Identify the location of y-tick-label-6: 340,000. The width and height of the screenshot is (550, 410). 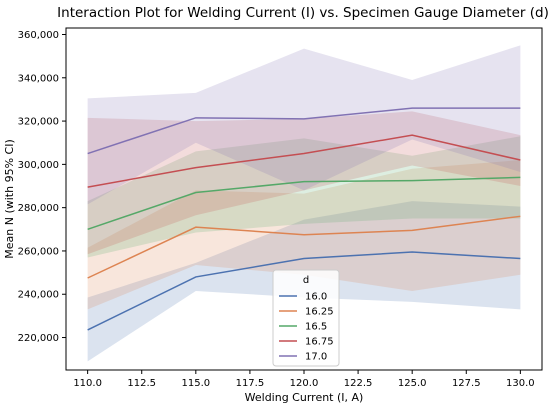
(38, 78).